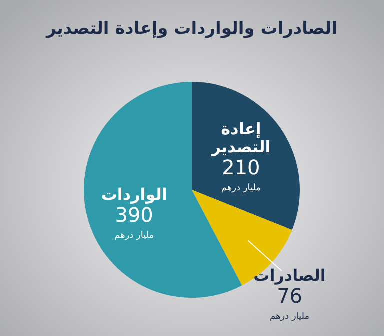 This screenshot has width=384, height=336. I want to click on slice-label: إعادة التصدير, so click(240, 138).